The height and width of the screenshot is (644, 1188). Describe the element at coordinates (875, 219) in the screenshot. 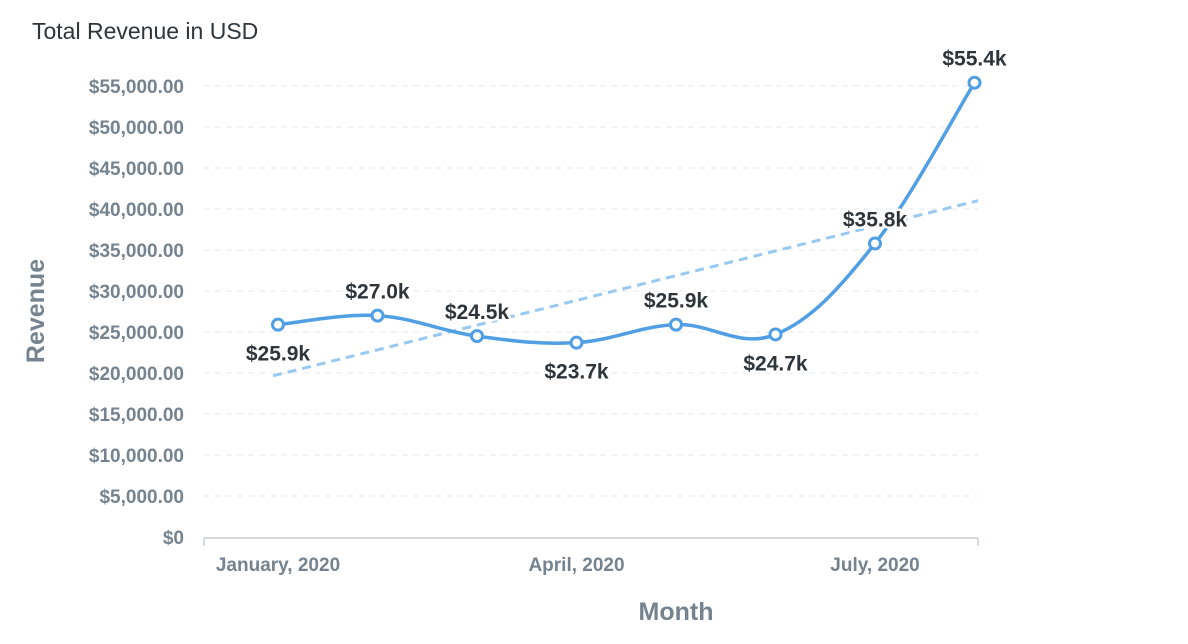

I see `data-label: $35.8k` at that location.